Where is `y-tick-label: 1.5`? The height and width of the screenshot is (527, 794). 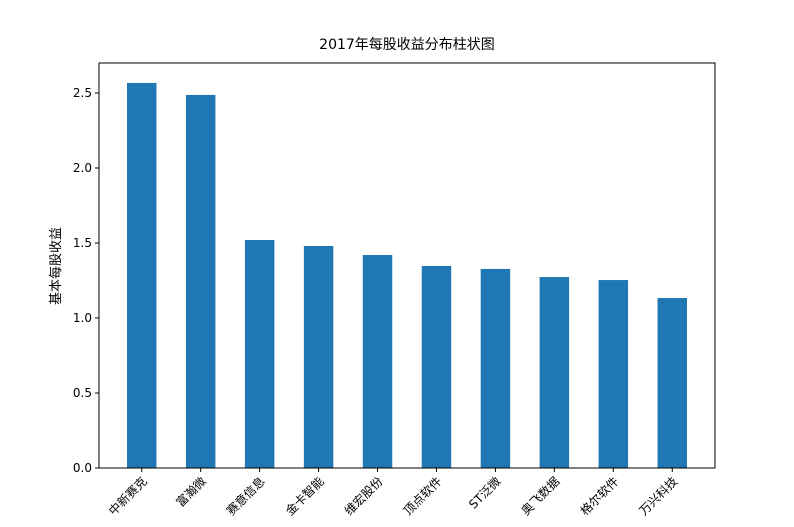 y-tick-label: 1.5 is located at coordinates (82, 243).